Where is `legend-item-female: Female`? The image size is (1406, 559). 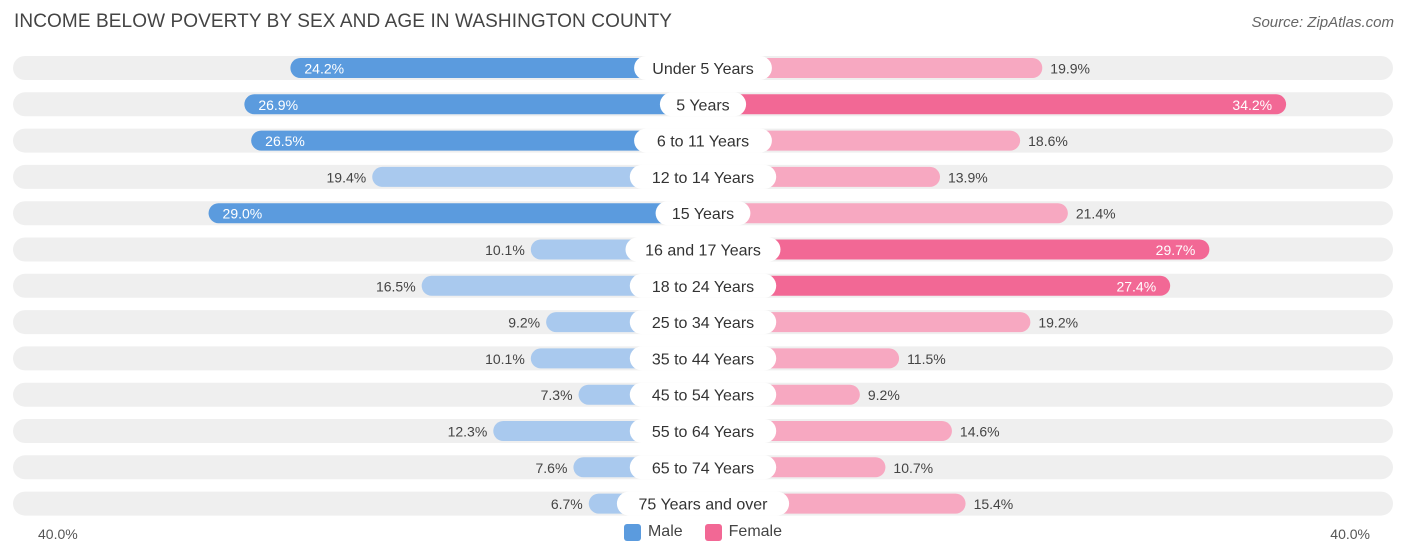 legend-item-female: Female is located at coordinates (743, 532).